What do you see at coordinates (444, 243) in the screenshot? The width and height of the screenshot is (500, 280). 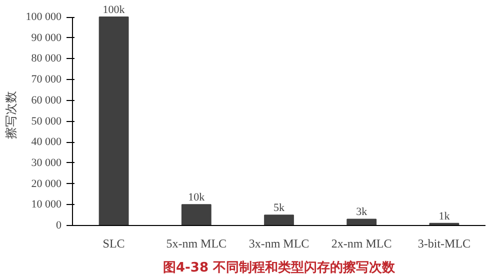 I see `x-tick-label: 3-bit-MLC` at bounding box center [444, 243].